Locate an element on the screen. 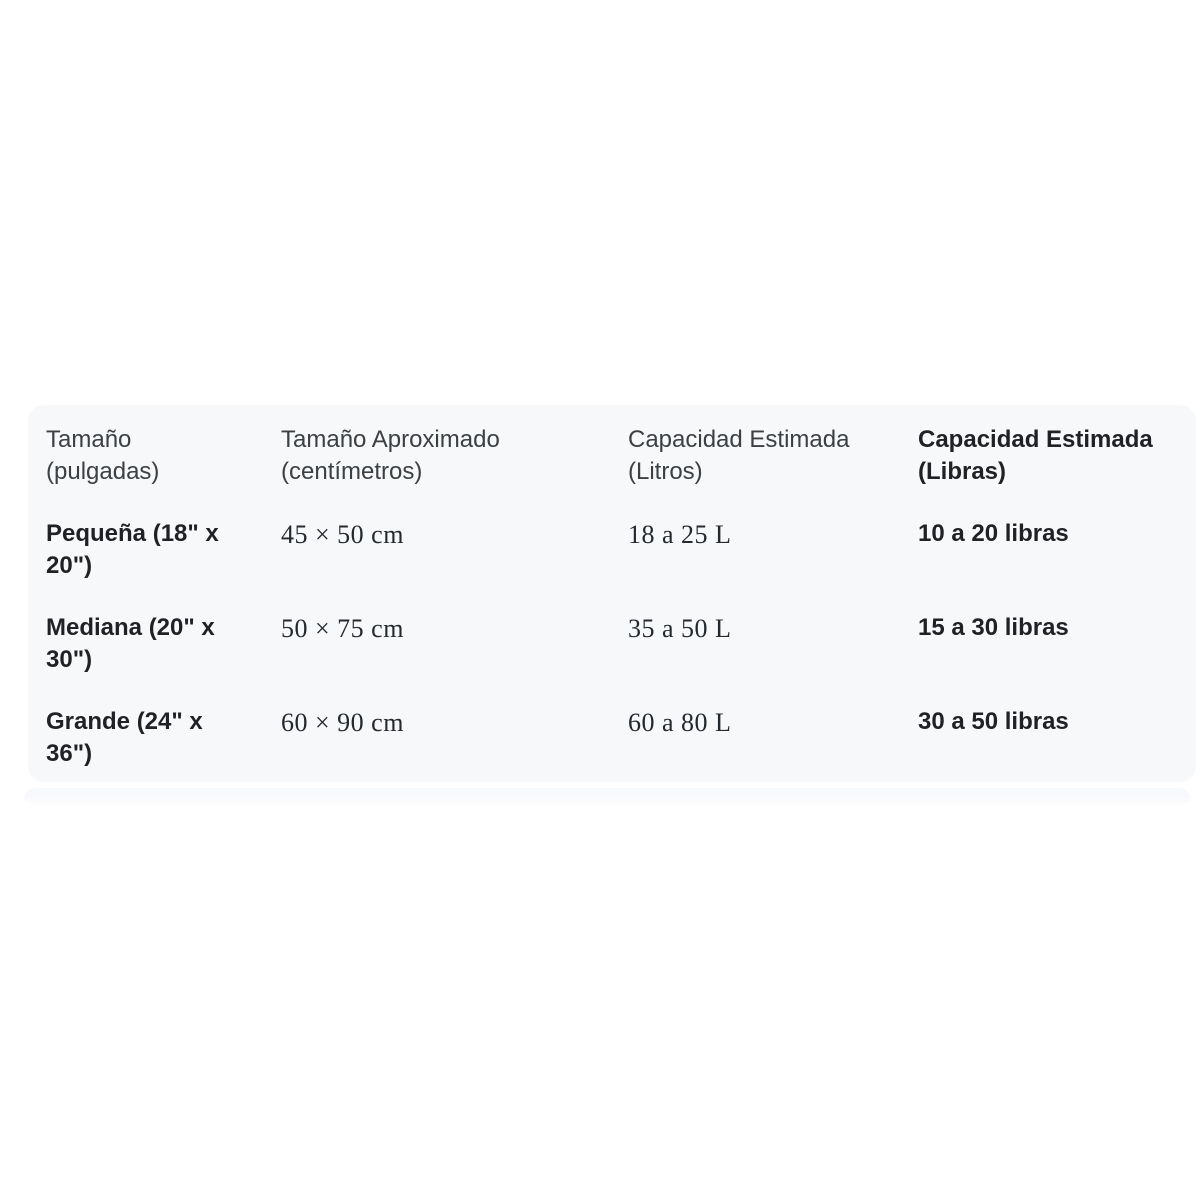 This screenshot has width=1200, height=1200. cell-text: 60 a 80 L is located at coordinates (680, 722).